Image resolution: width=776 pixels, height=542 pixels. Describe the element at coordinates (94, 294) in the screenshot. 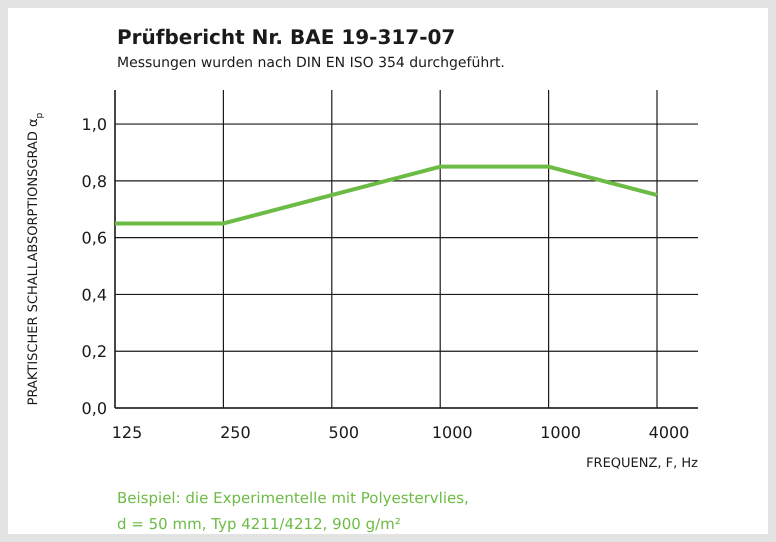

I see `y-tick-label: 0,4` at that location.